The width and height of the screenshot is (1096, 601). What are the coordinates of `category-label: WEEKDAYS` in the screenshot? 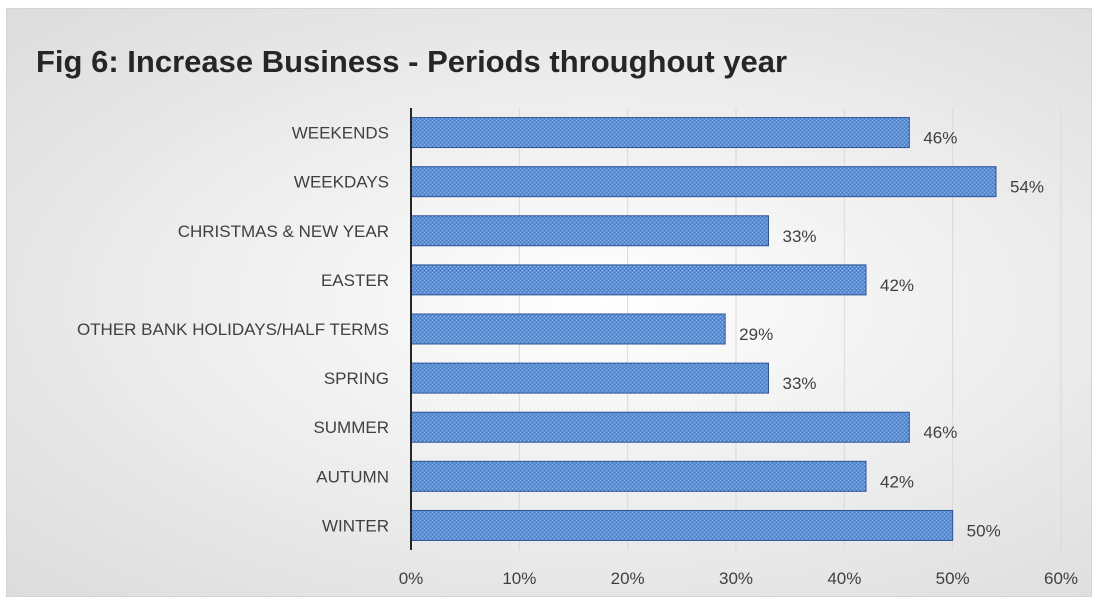 It's located at (341, 182).